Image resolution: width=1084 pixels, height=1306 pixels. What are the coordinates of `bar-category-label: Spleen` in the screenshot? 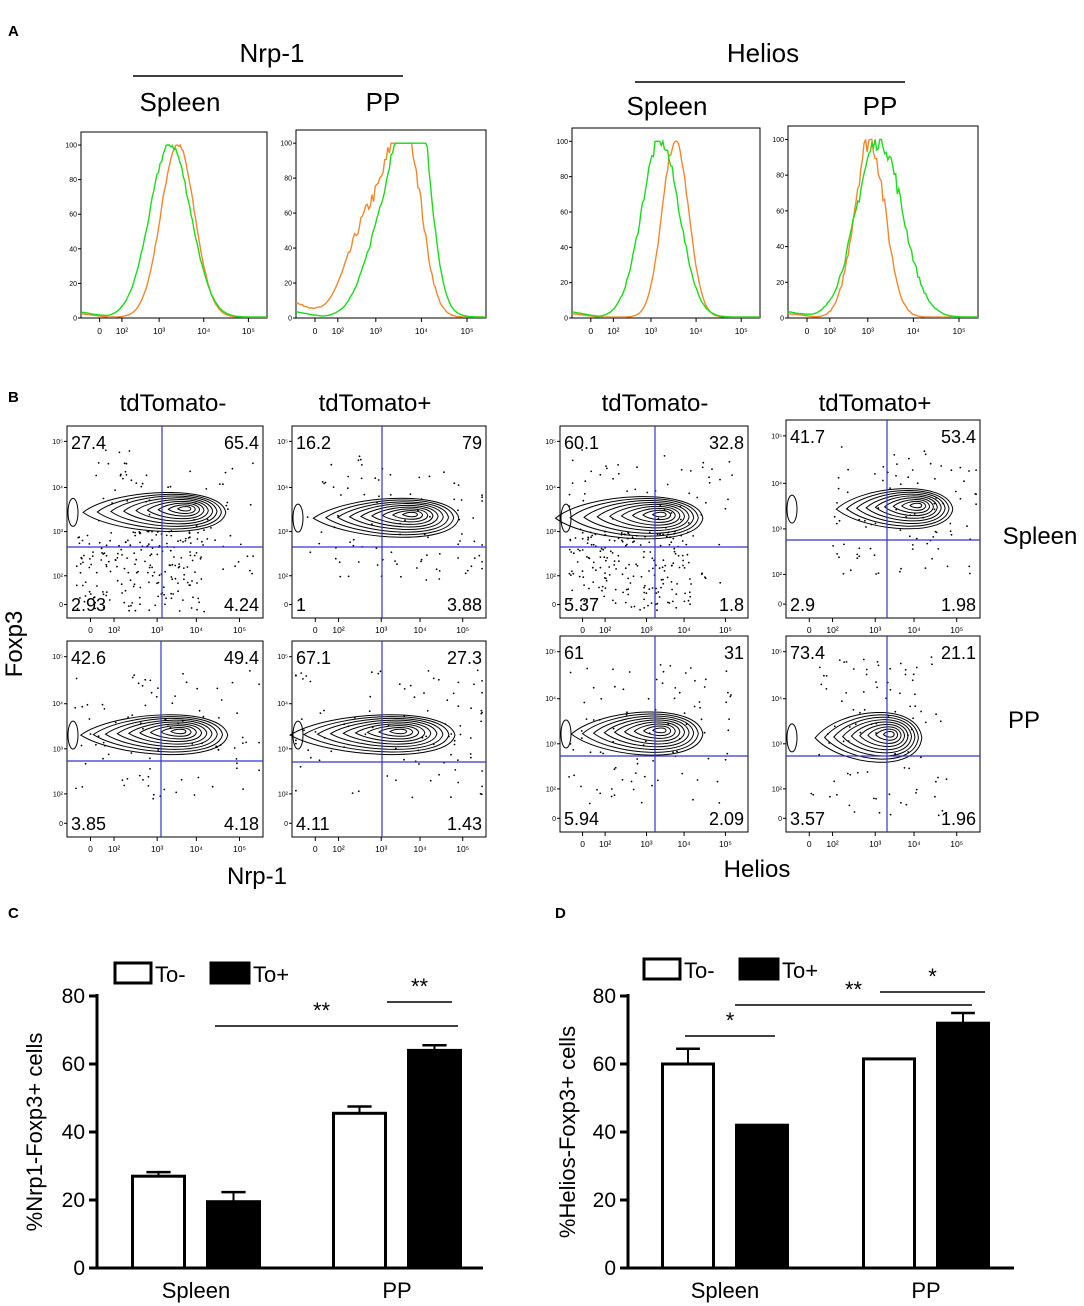 It's located at (725, 1290).